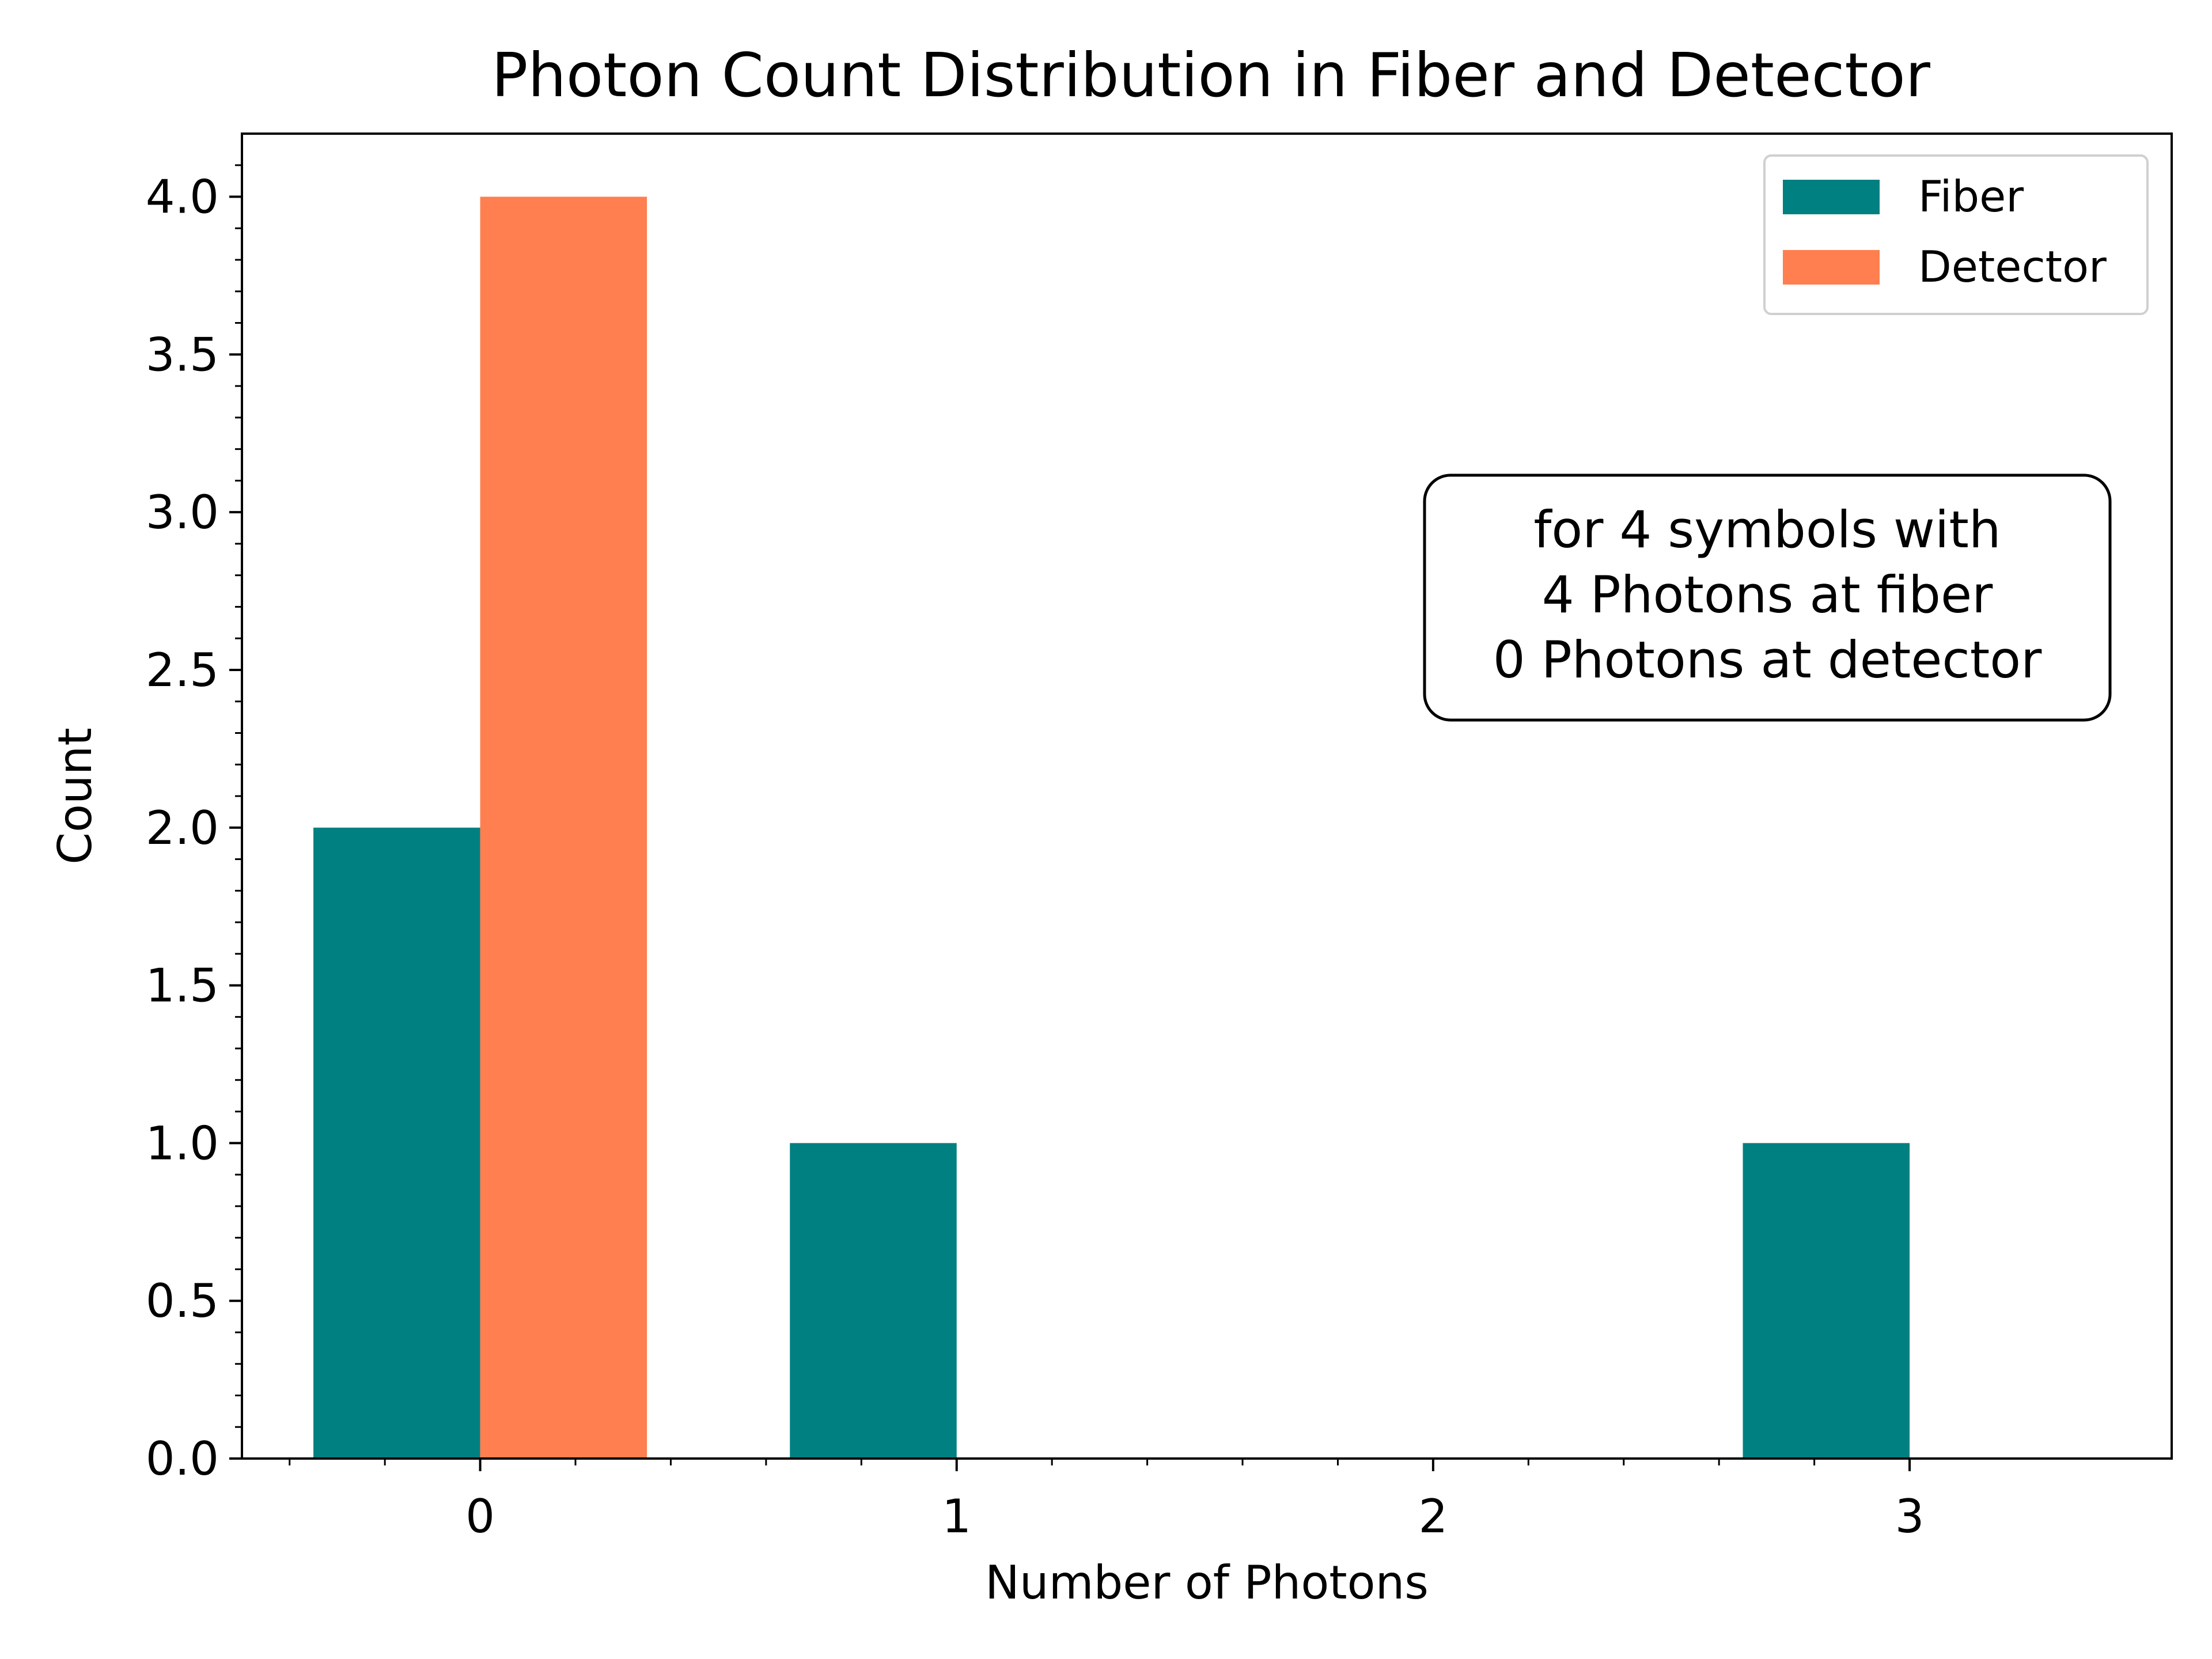 The image size is (2212, 1659). What do you see at coordinates (1767, 660) in the screenshot?
I see `annotation-line: 0 Photons at detector` at bounding box center [1767, 660].